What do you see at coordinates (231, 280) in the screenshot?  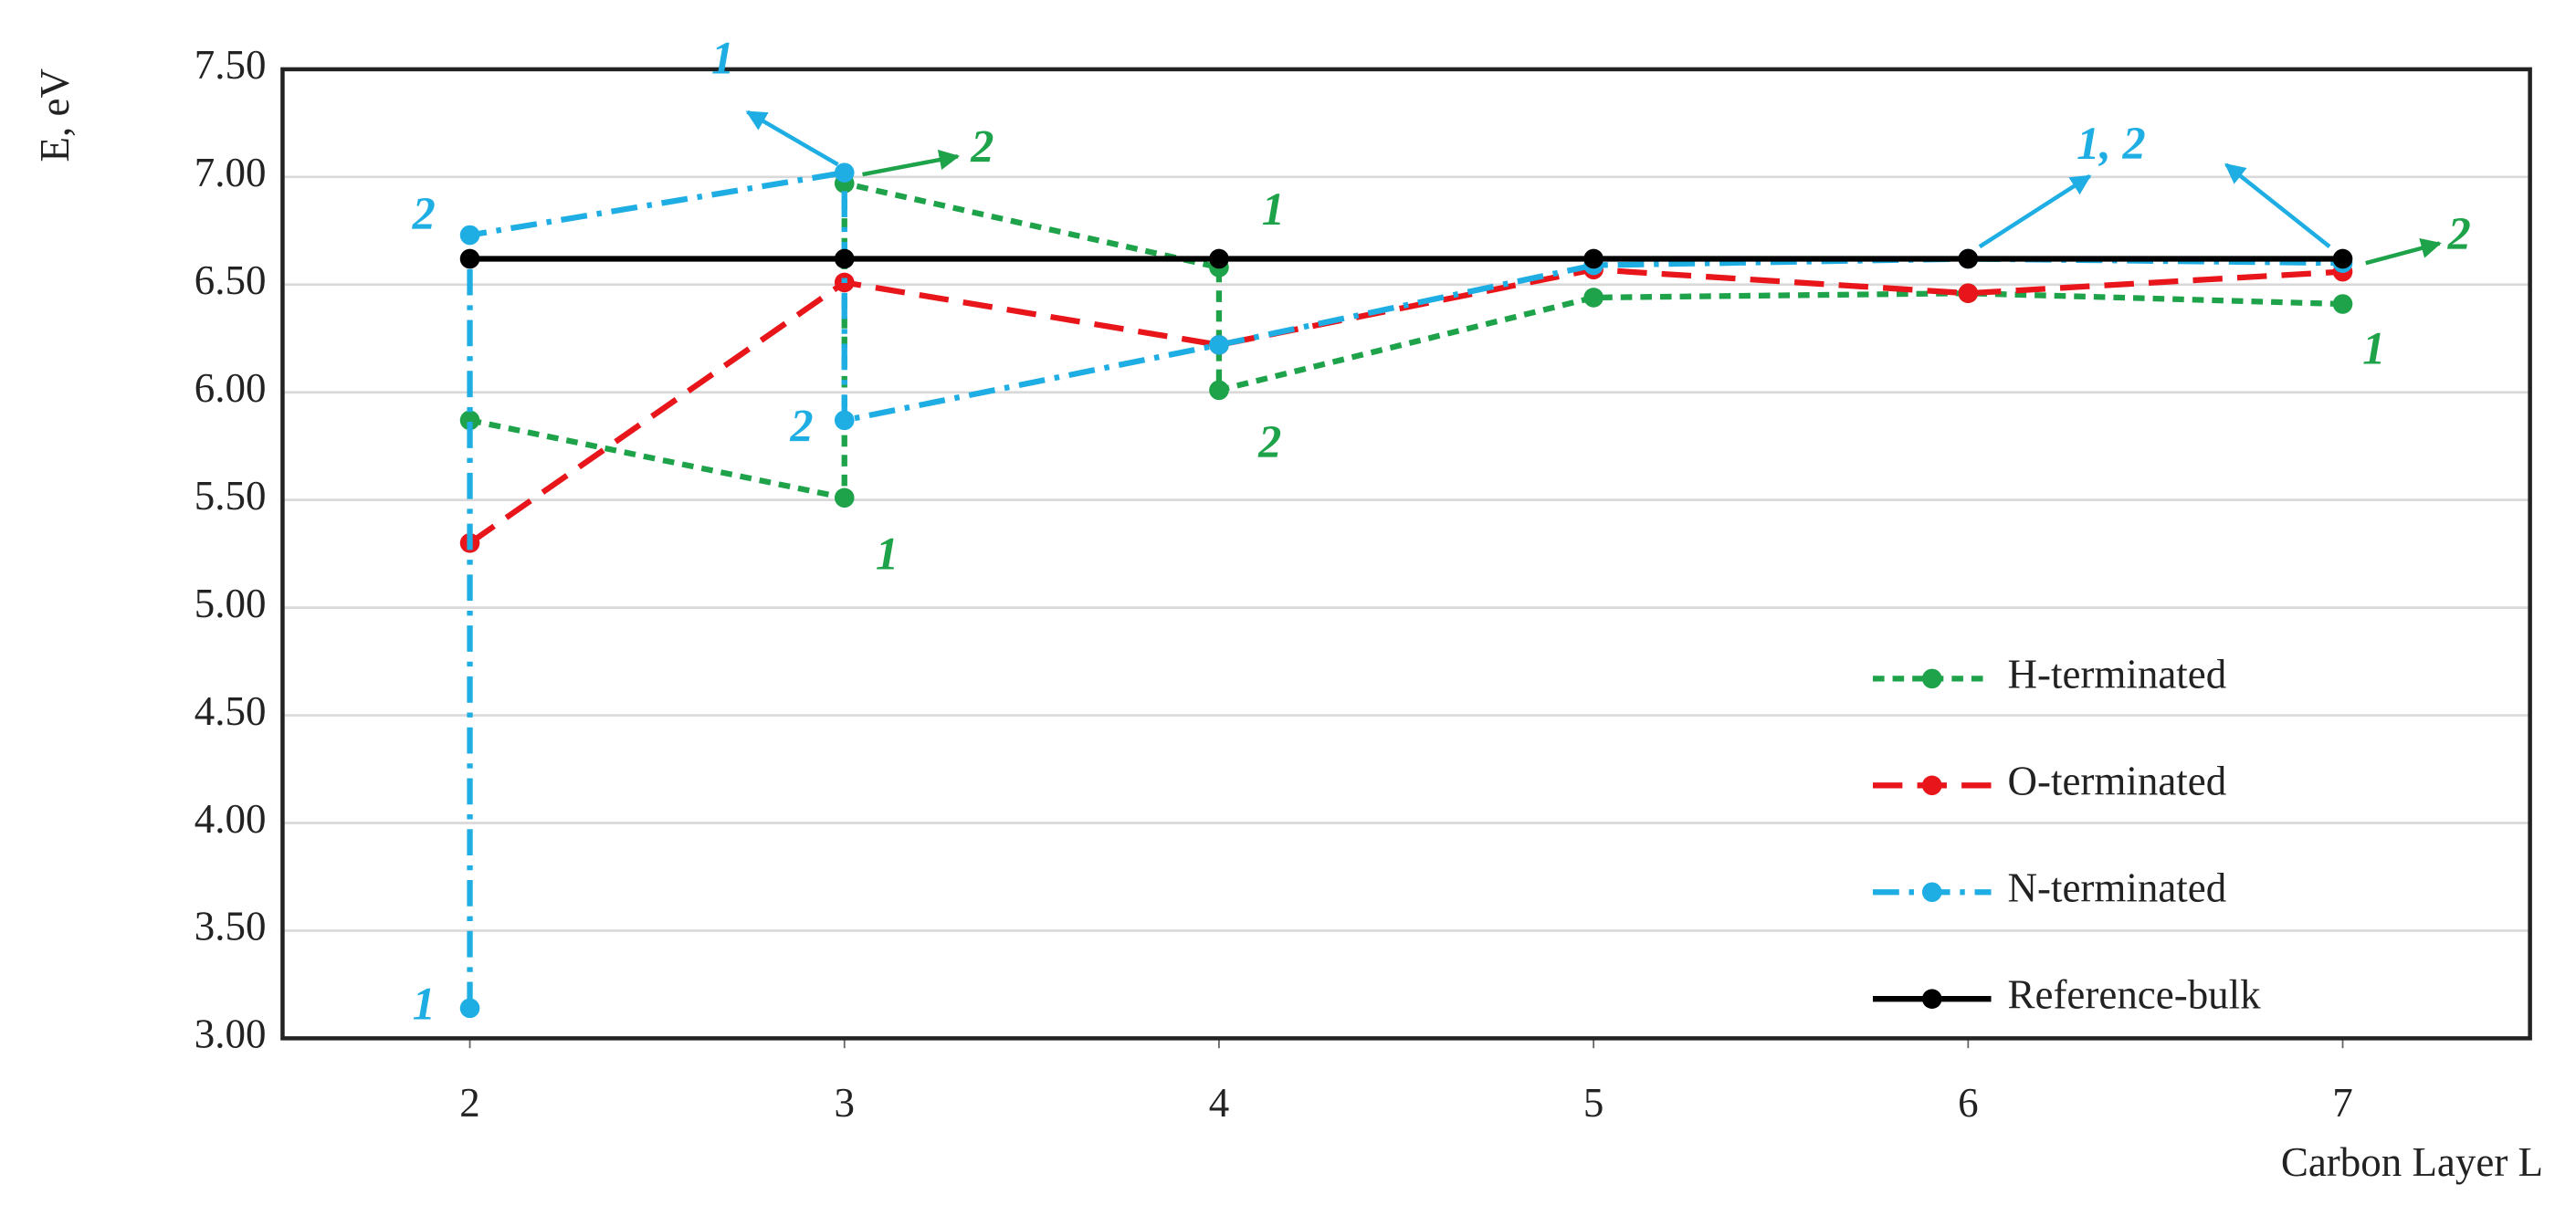 I see `y-tick-label: 6.50` at bounding box center [231, 280].